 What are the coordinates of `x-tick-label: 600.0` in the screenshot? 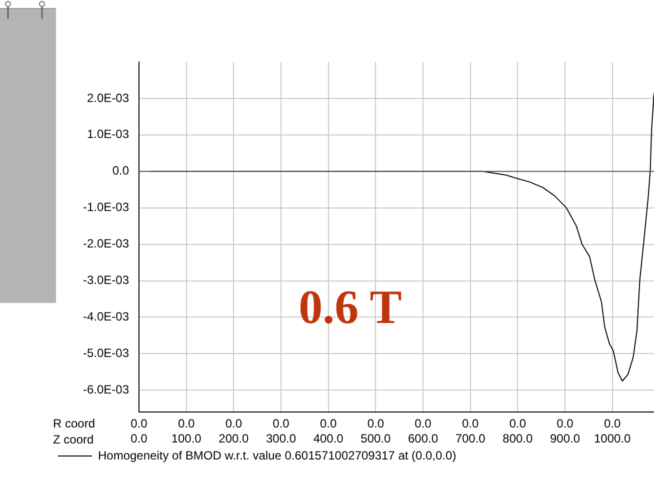 It's located at (423, 439).